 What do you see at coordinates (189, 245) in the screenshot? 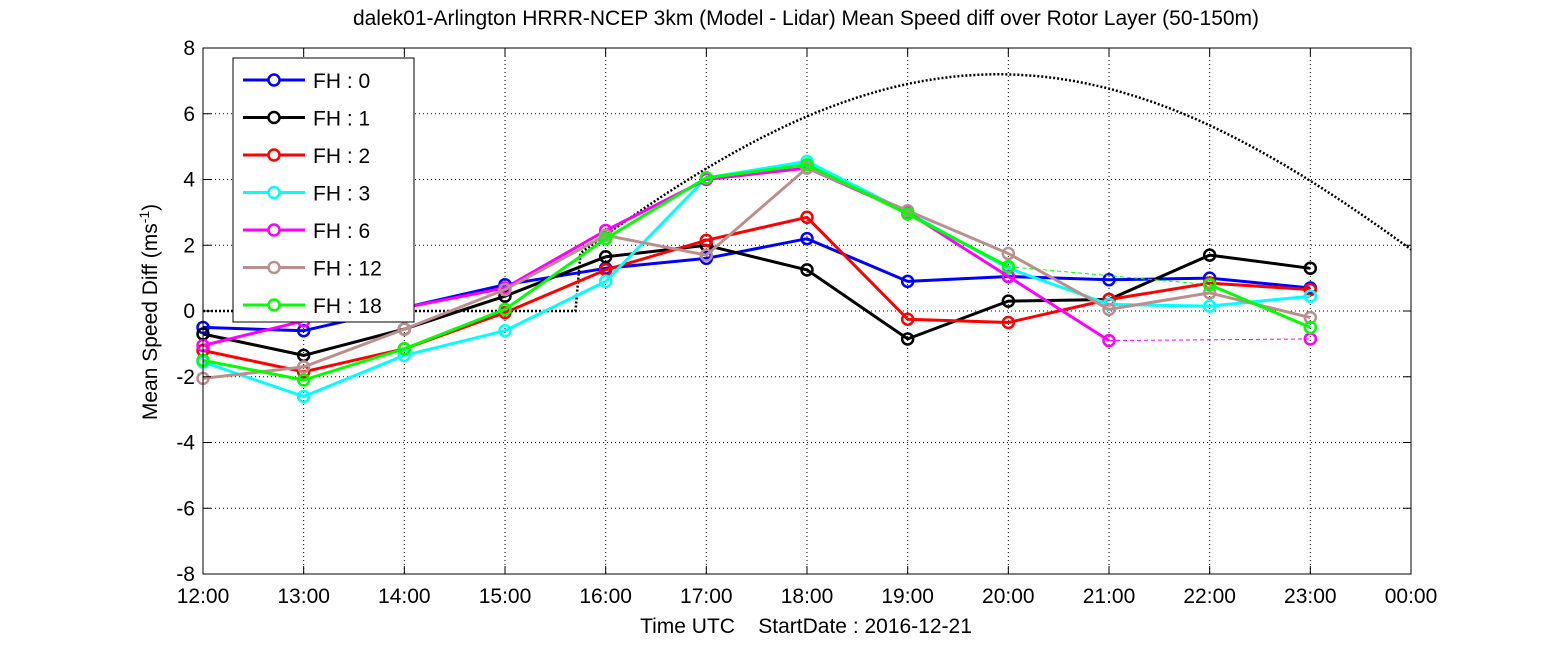
I see `y-tick-label: 2` at bounding box center [189, 245].